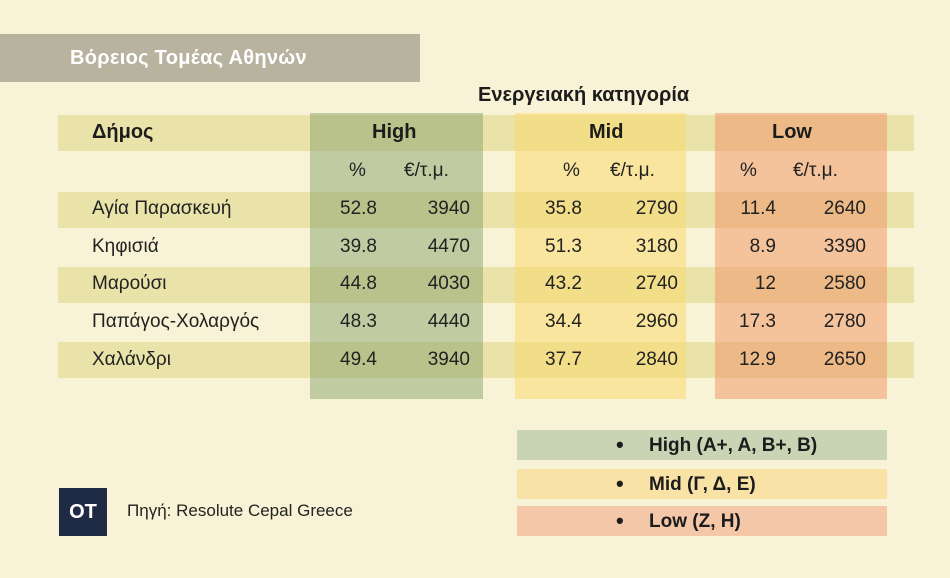 This screenshot has height=578, width=950. I want to click on group-high-header: High, so click(394, 132).